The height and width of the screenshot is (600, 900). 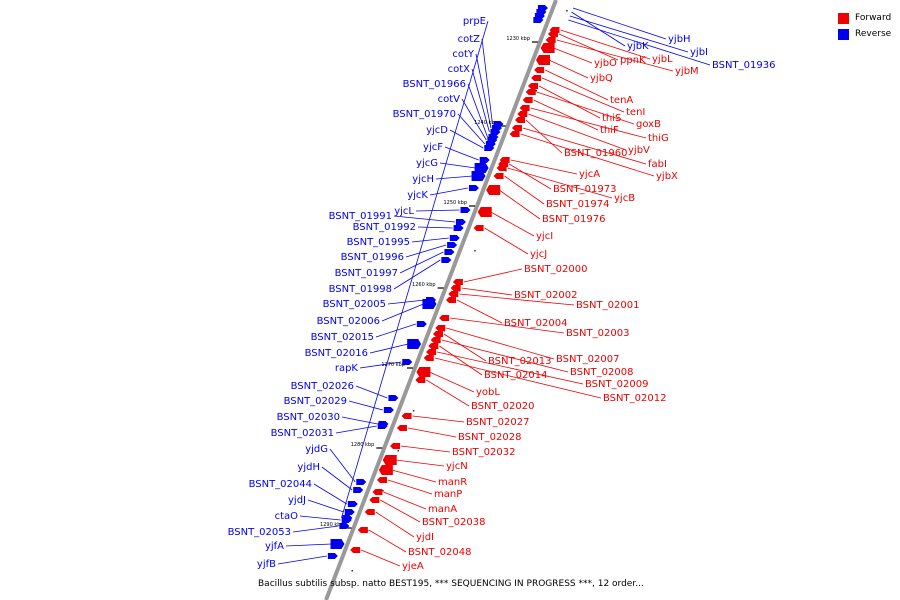 What do you see at coordinates (481, 168) in the screenshot?
I see `gene-glyph-yjcg` at bounding box center [481, 168].